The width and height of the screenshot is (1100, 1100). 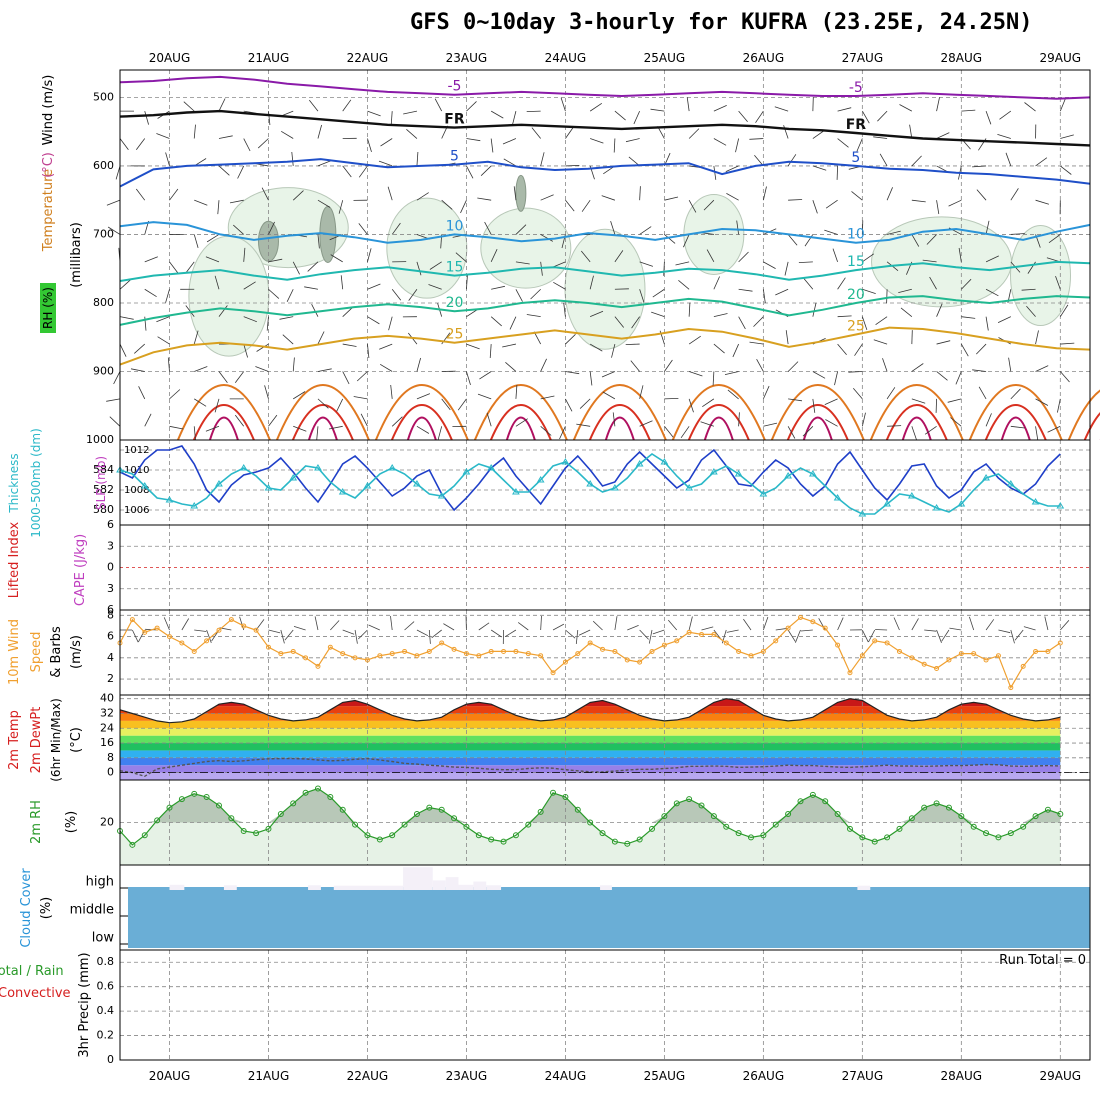 I want to click on date-label-bottom: 29AUG, so click(x=1061, y=1076).